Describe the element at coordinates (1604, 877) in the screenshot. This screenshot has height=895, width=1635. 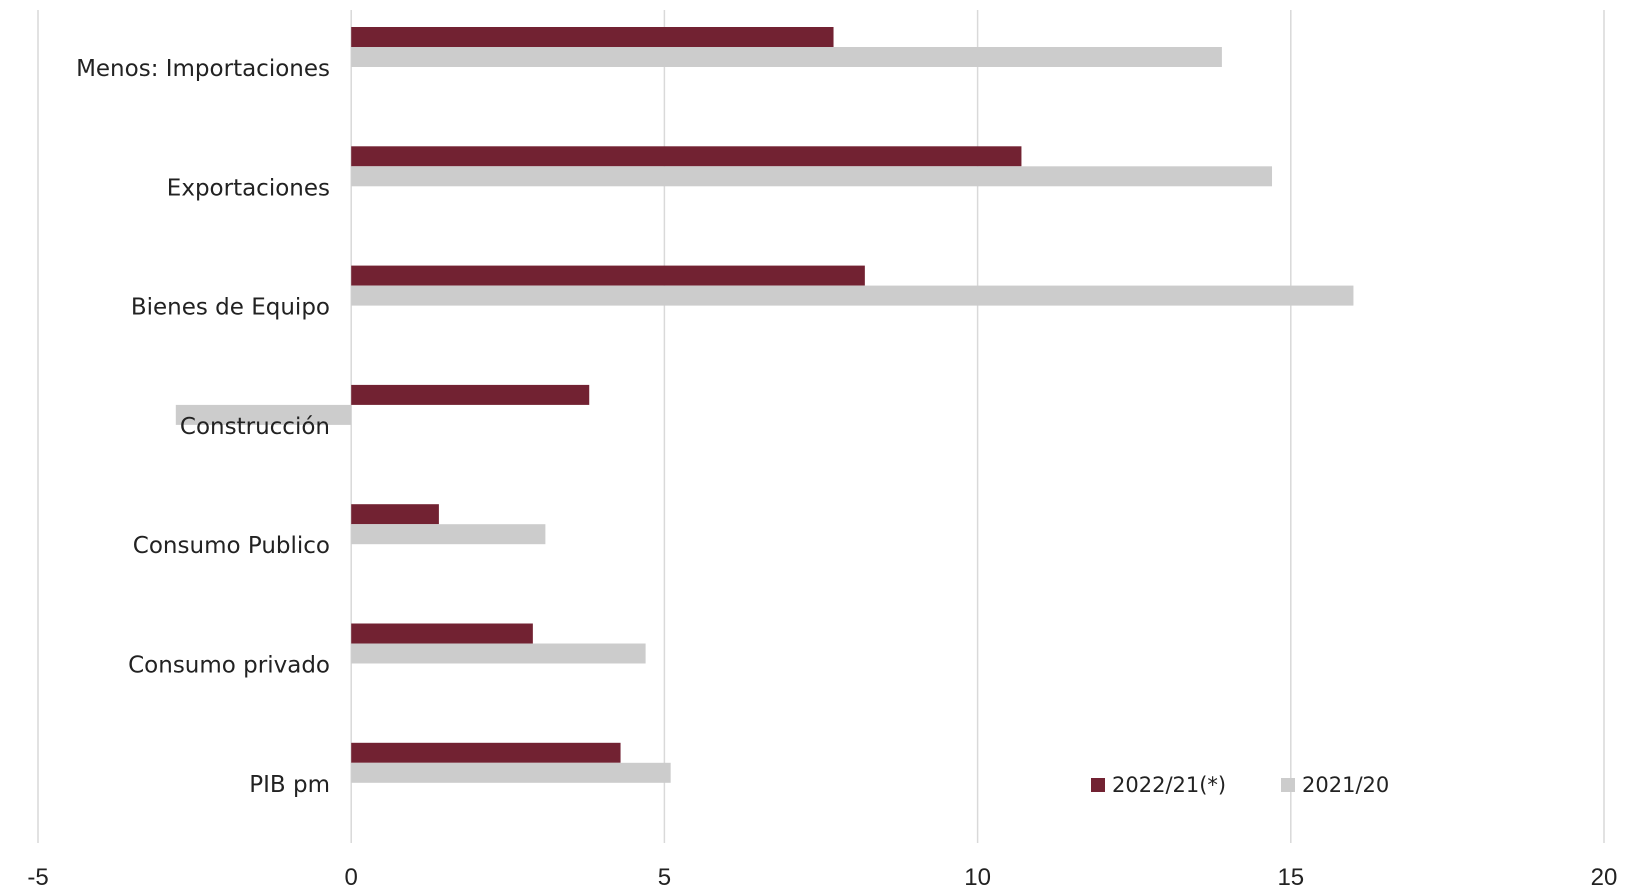
I see `x-tick-label: 20` at that location.